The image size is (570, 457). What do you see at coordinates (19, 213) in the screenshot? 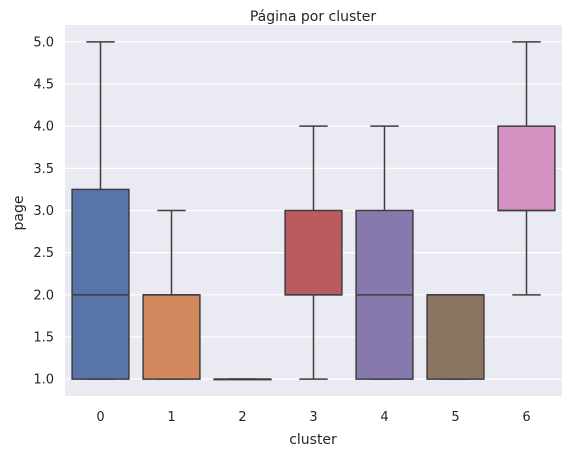
I see `y-axis-label: page` at bounding box center [19, 213].